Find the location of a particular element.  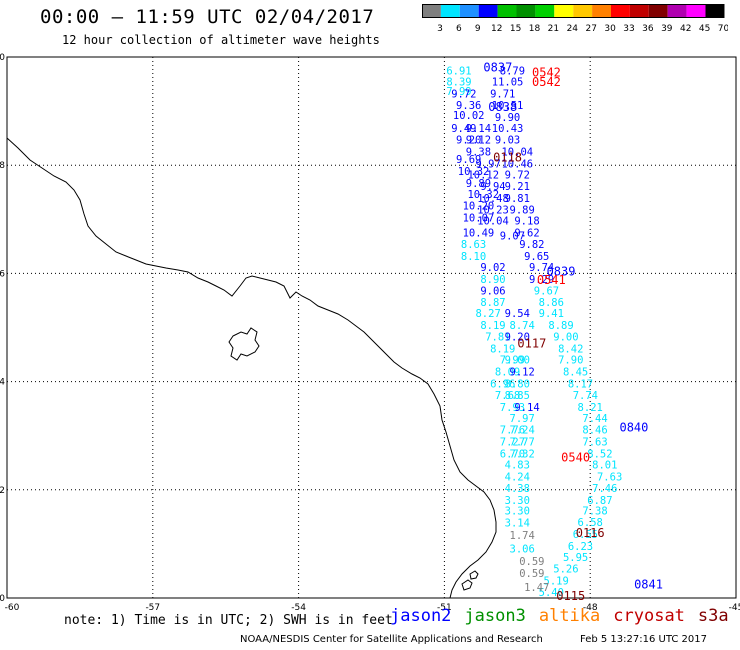

wave-height-label: 6.96 is located at coordinates (502, 385).